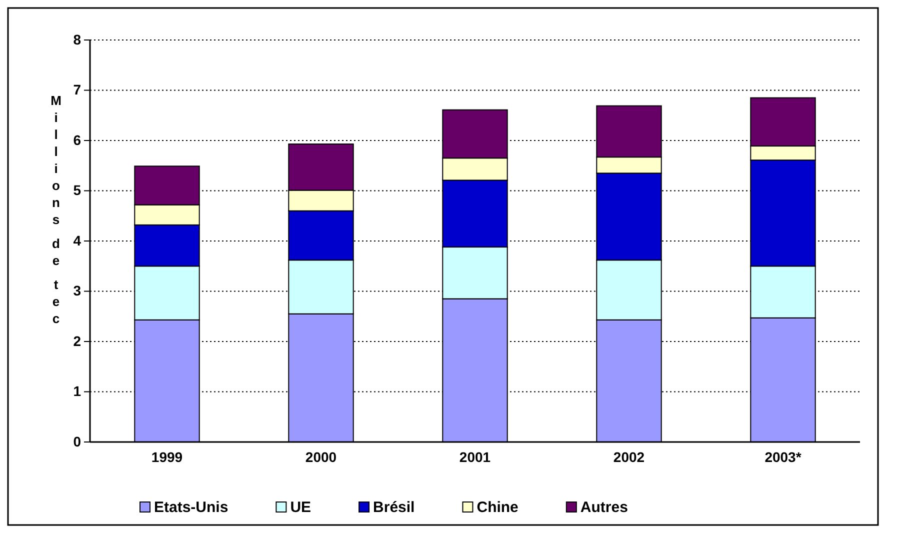 Image resolution: width=900 pixels, height=533 pixels. What do you see at coordinates (77, 391) in the screenshot?
I see `y-tick-label: 1` at bounding box center [77, 391].